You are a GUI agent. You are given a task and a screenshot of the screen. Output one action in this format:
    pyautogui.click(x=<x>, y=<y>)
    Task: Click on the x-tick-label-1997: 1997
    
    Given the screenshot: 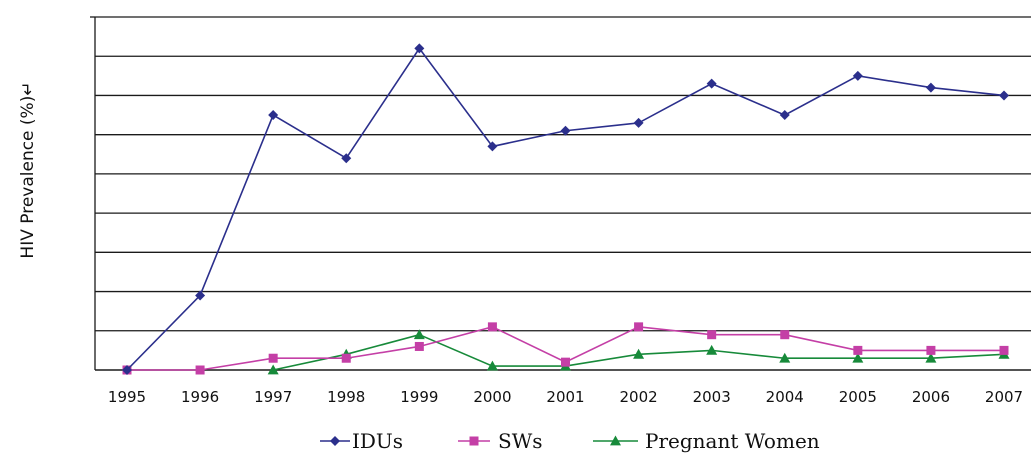 What is the action you would take?
    pyautogui.click(x=273, y=397)
    